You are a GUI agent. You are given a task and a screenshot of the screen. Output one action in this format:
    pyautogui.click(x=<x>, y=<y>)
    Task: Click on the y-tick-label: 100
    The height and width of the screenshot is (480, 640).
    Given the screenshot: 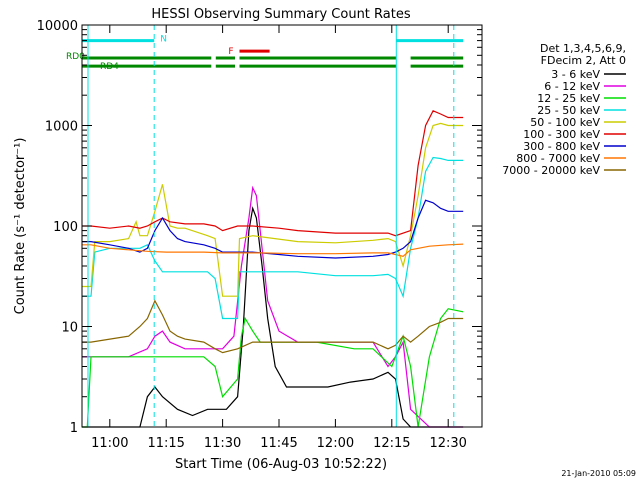 What is the action you would take?
    pyautogui.click(x=65, y=227)
    